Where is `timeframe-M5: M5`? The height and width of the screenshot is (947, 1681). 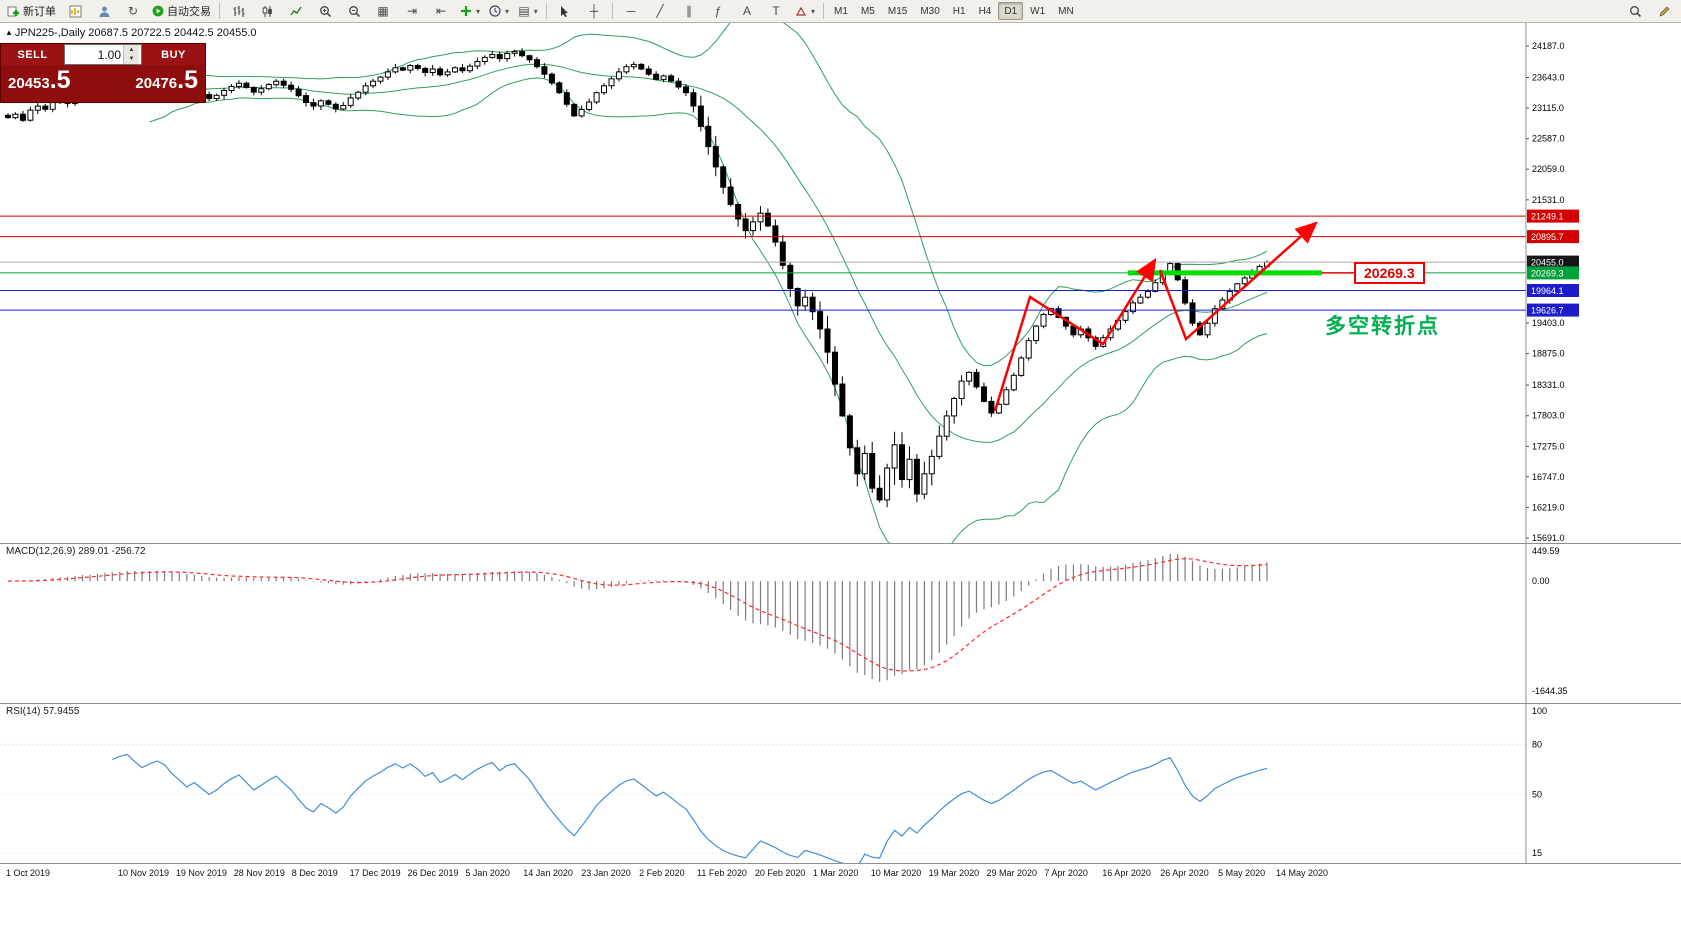 timeframe-M5: M5 is located at coordinates (867, 11).